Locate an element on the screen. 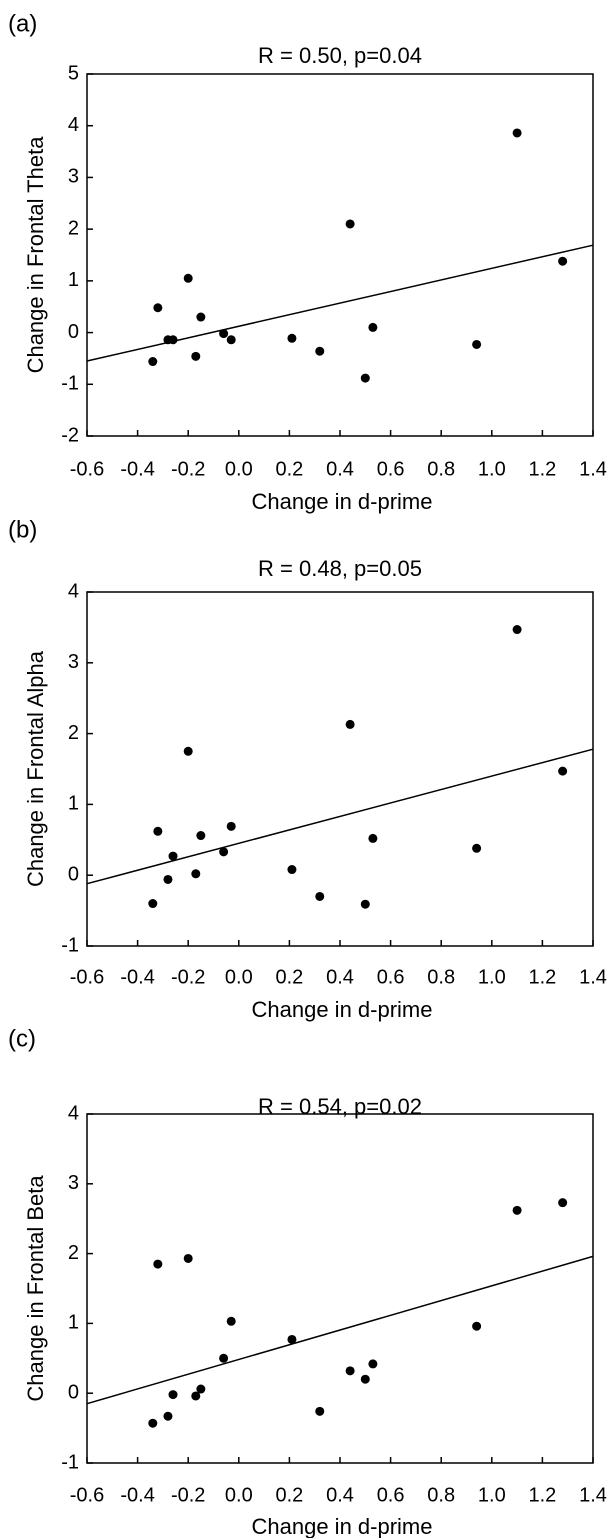  y-tick-label: 5 is located at coordinates (73, 73).